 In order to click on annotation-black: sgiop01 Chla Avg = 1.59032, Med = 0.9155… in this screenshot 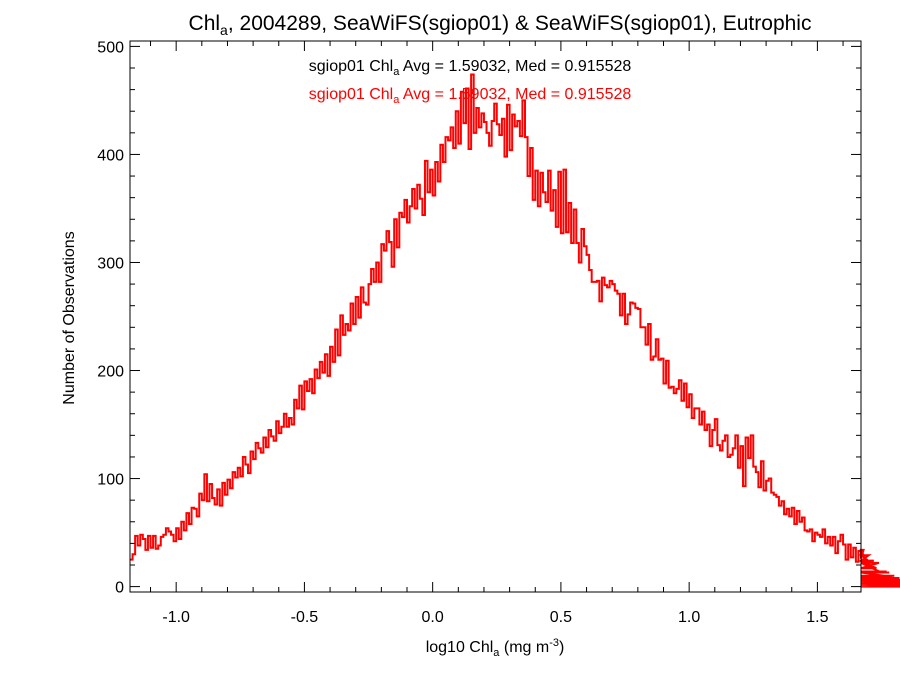, I will do `click(470, 68)`.